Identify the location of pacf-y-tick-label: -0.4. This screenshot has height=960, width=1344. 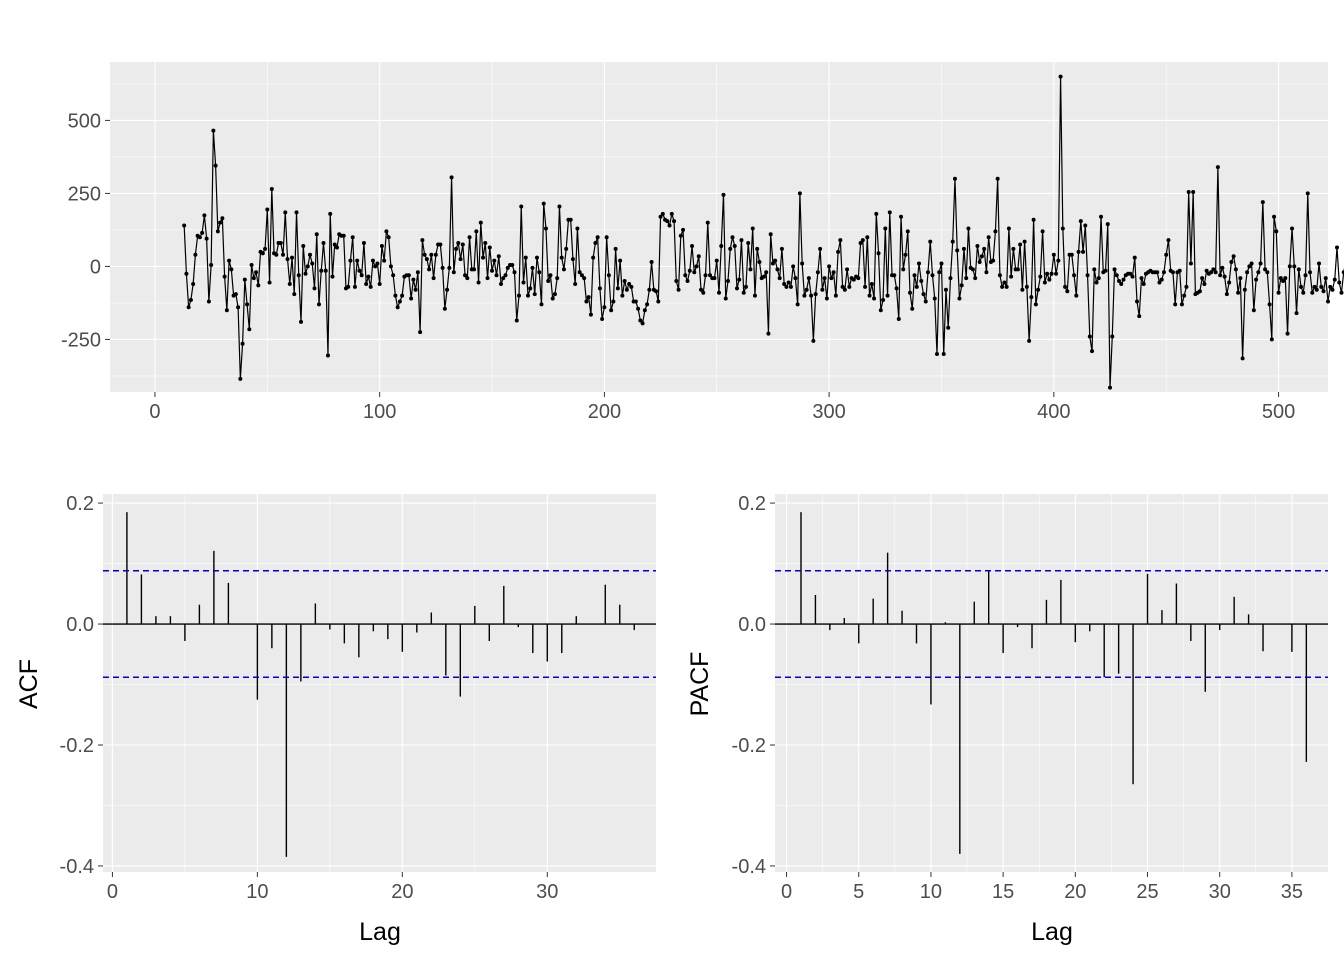
(749, 867).